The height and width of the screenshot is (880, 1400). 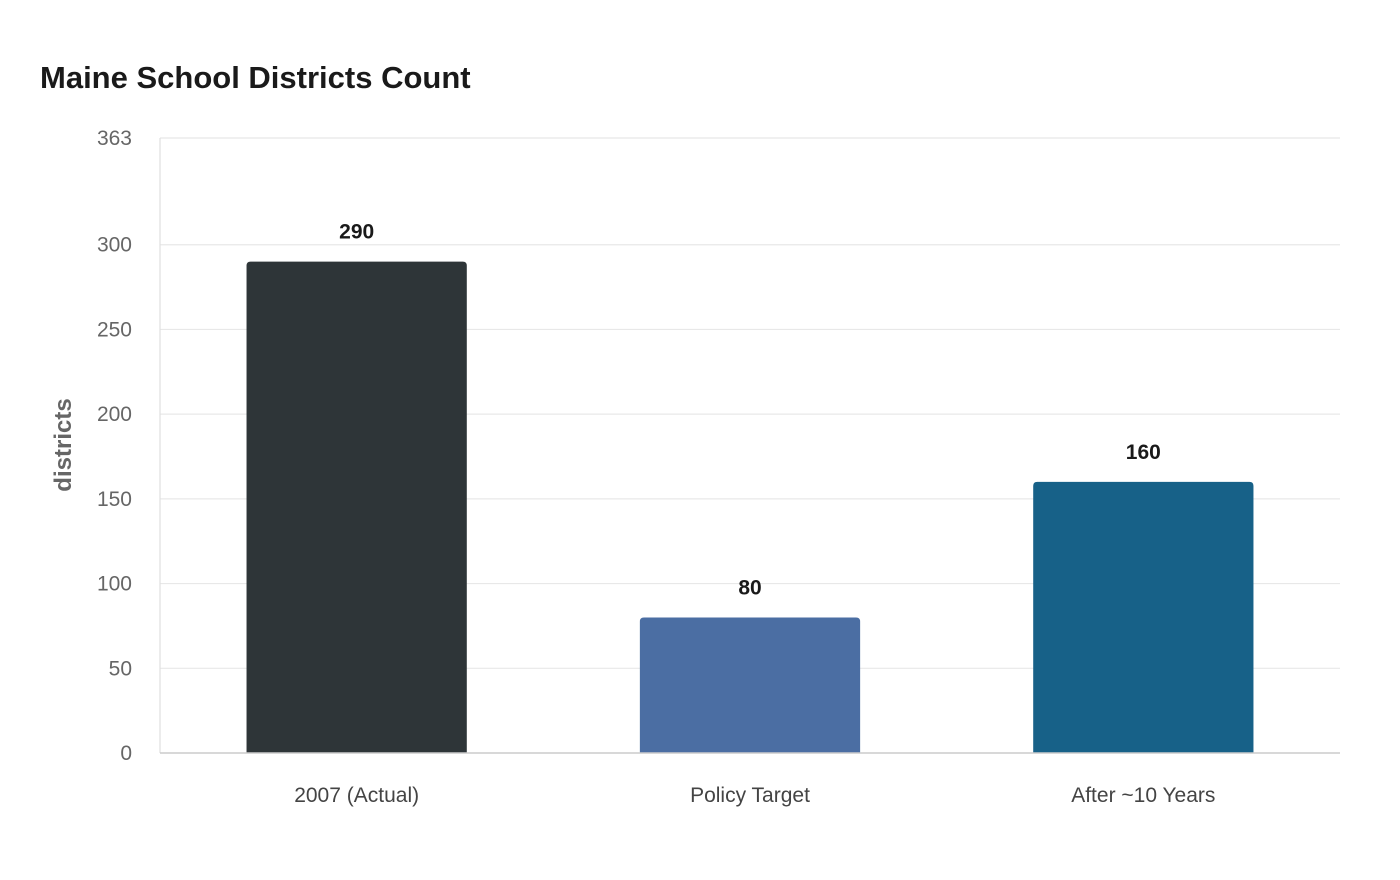 I want to click on y-tick-label-300: 300, so click(x=114, y=245).